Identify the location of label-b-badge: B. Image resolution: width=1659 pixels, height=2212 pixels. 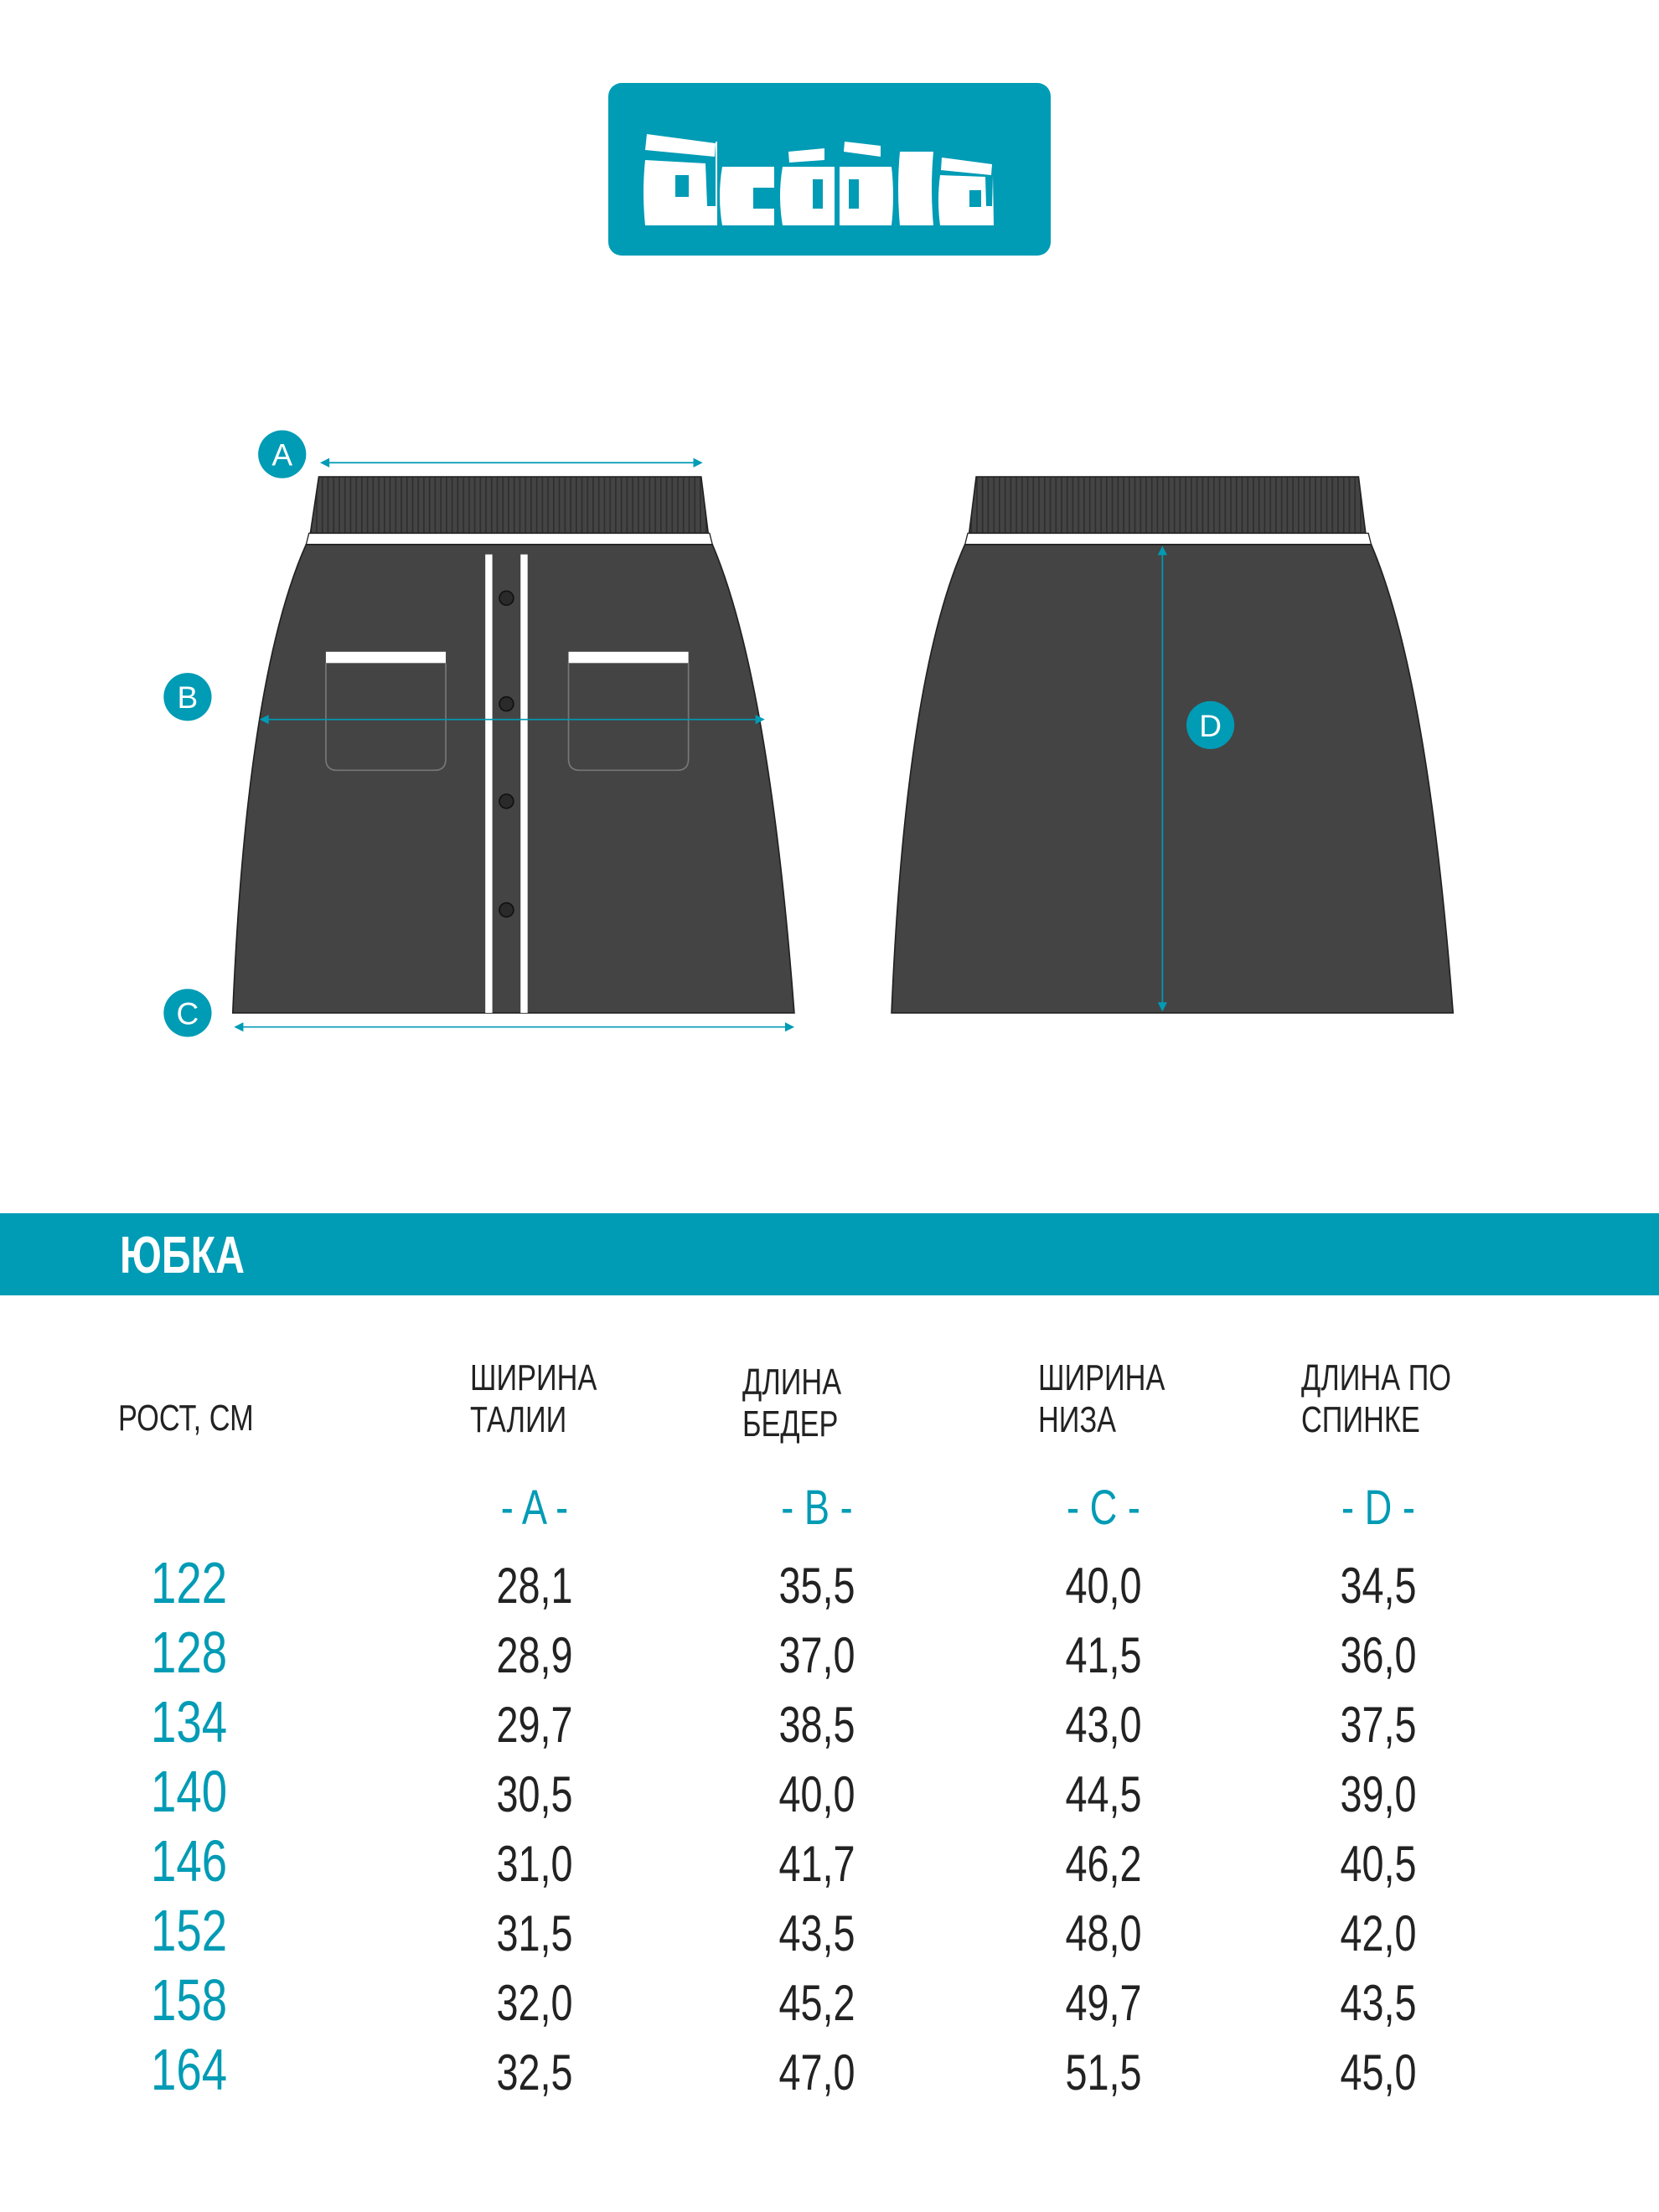
(187, 697).